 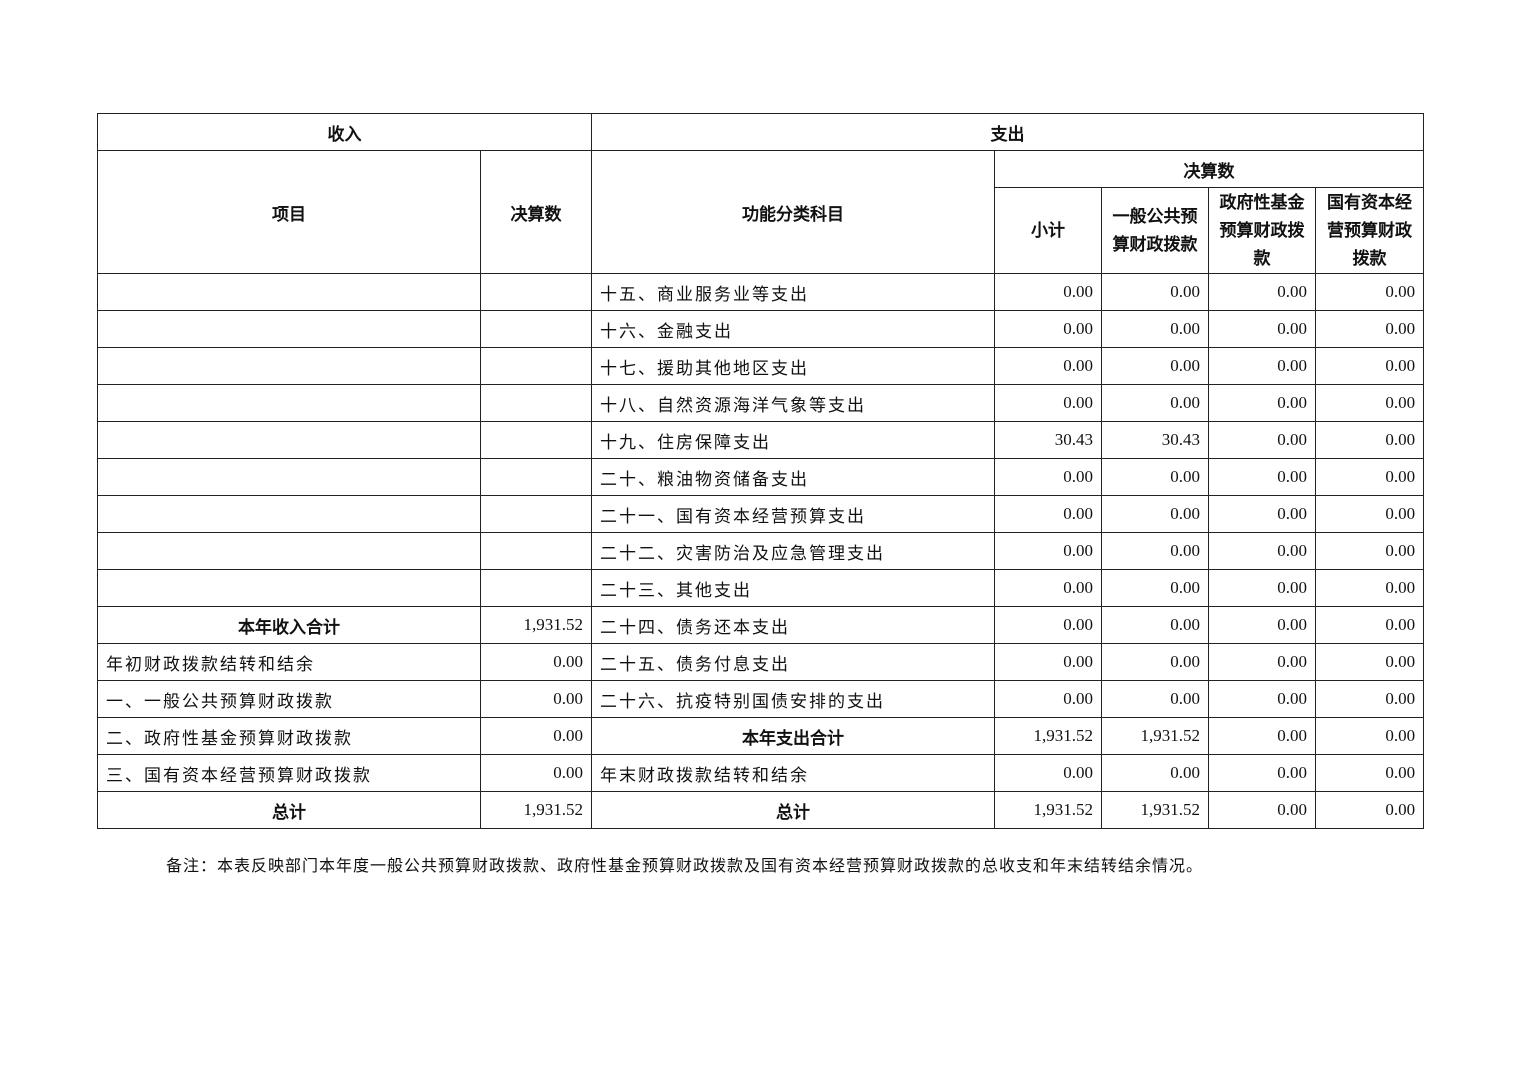 I want to click on expense-header: 支出, so click(x=1007, y=132).